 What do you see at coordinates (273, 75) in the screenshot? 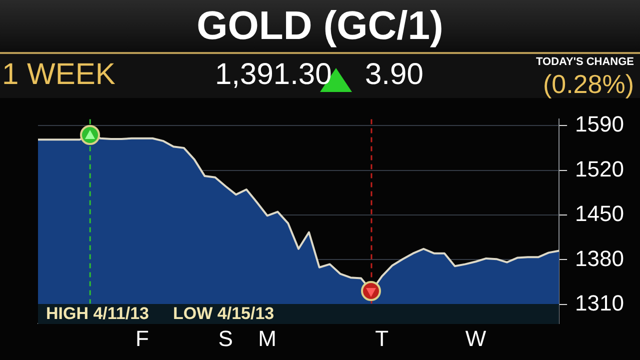
I see `text: 1,391.30` at bounding box center [273, 75].